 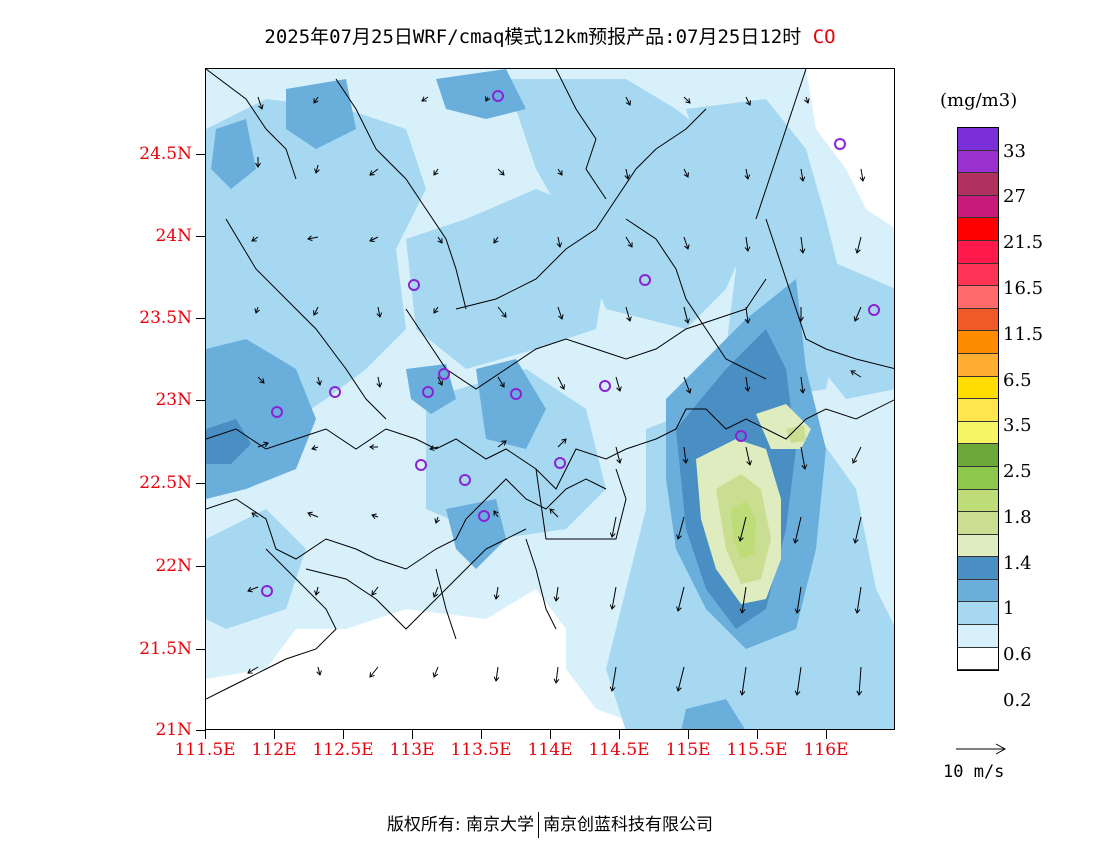 What do you see at coordinates (1023, 288) in the screenshot?
I see `colorbar-label: 16.5` at bounding box center [1023, 288].